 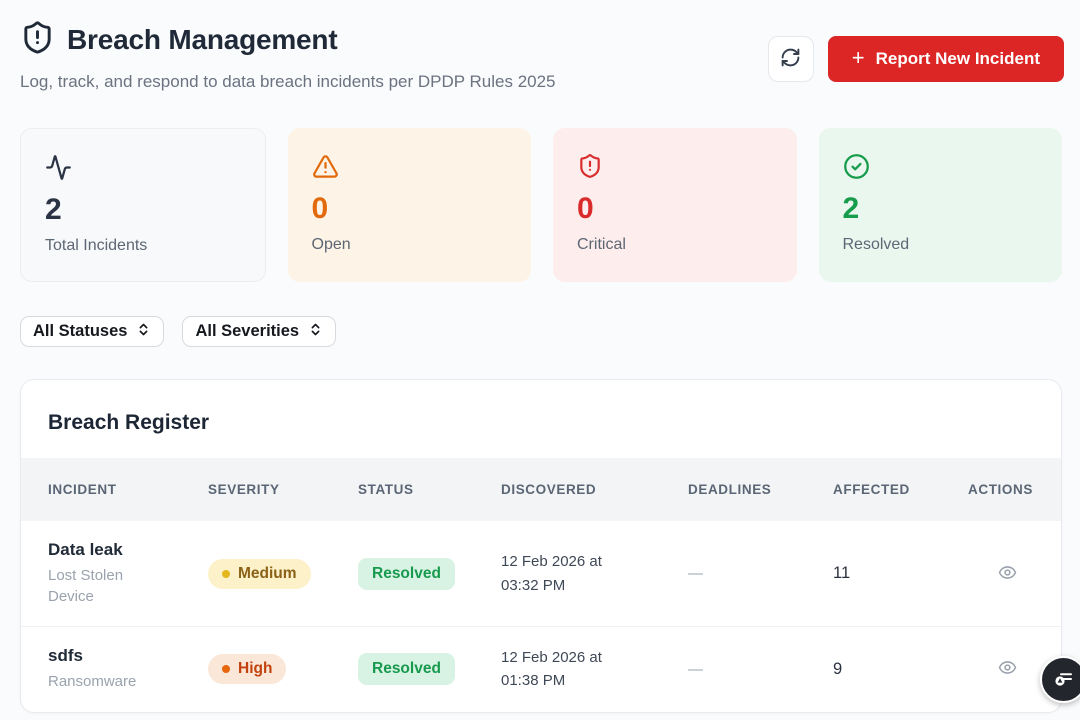 What do you see at coordinates (601, 244) in the screenshot?
I see `stat-label: Critical` at bounding box center [601, 244].